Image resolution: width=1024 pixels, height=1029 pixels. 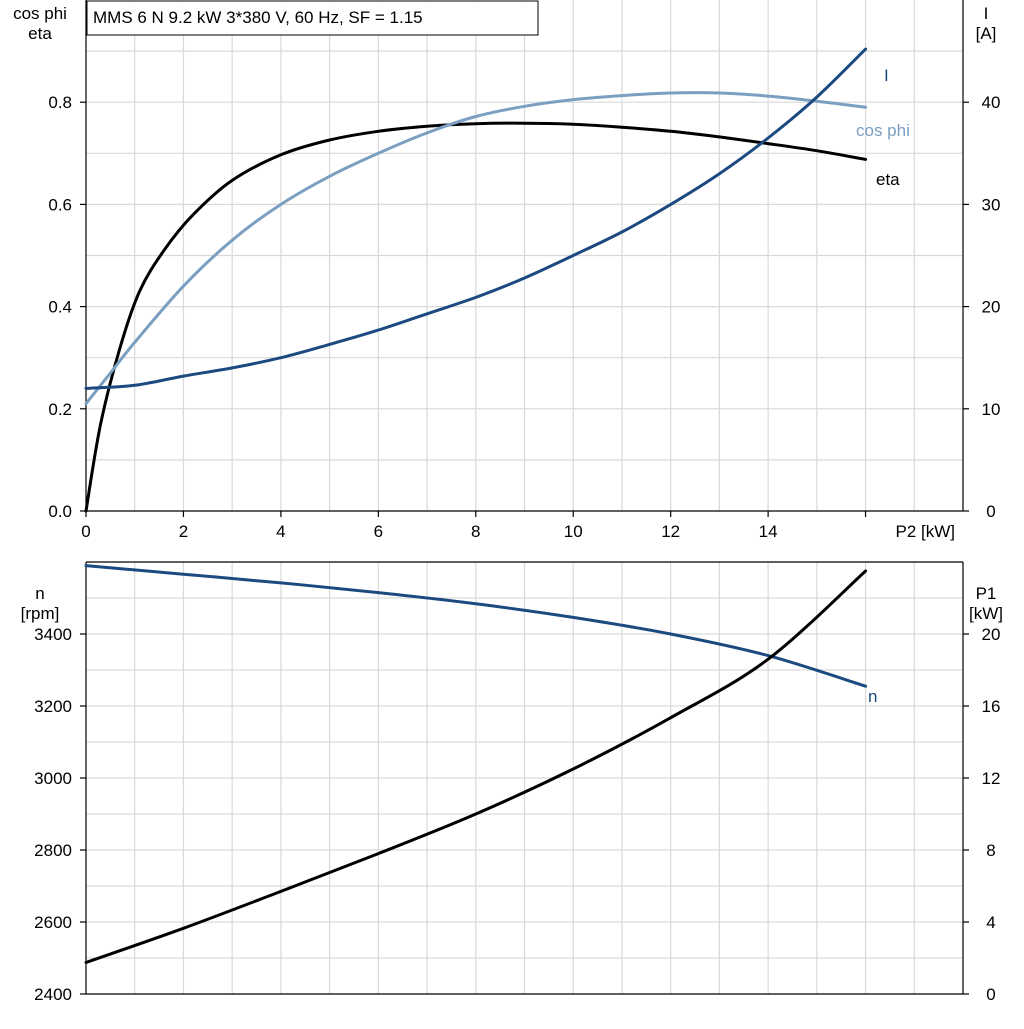 I want to click on series-line-n, so click(x=476, y=626).